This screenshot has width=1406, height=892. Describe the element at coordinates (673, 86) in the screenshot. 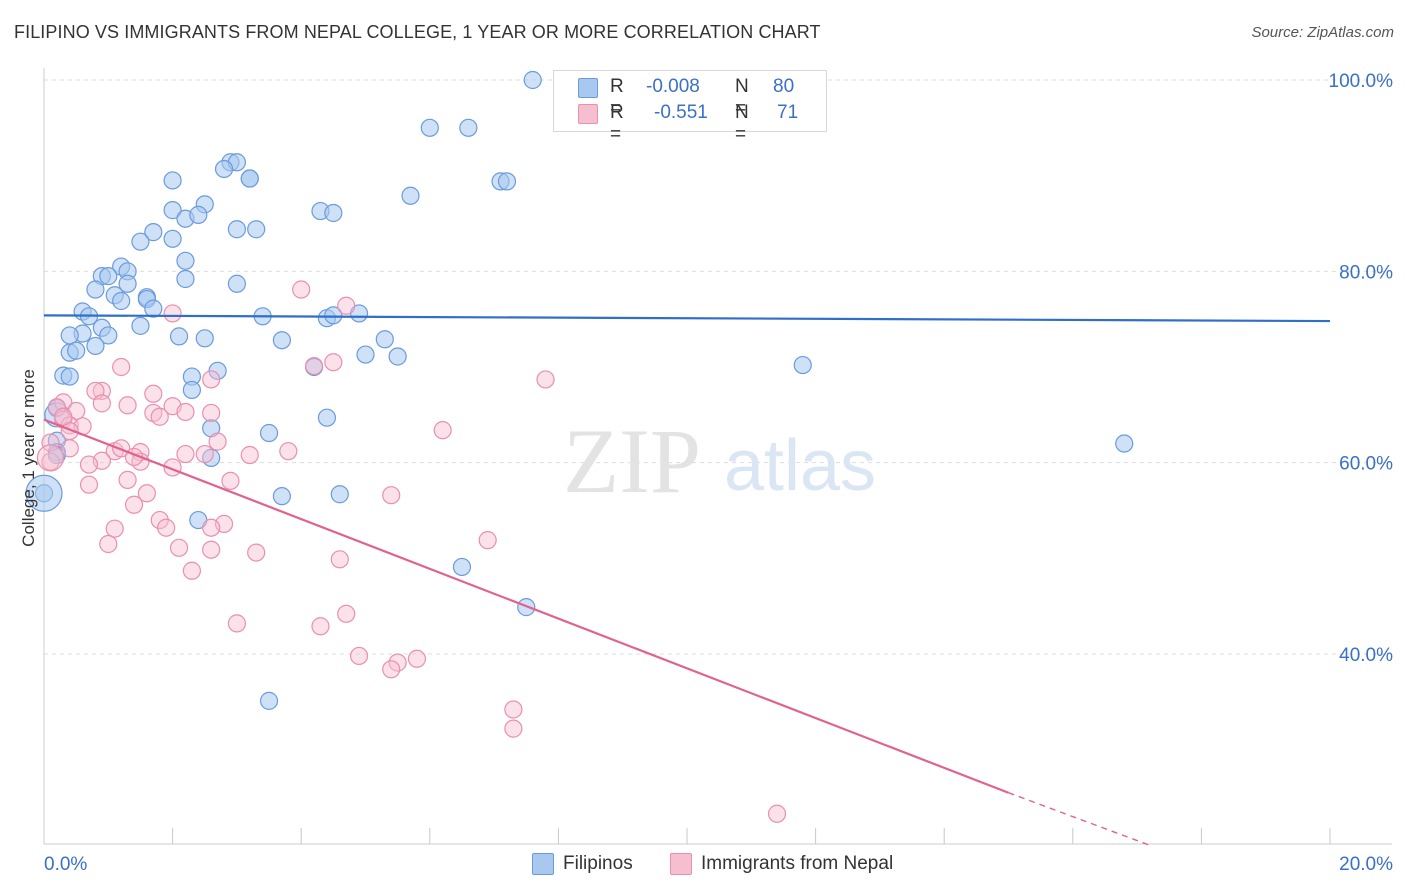

I see `legend-r-value: -0.008` at that location.